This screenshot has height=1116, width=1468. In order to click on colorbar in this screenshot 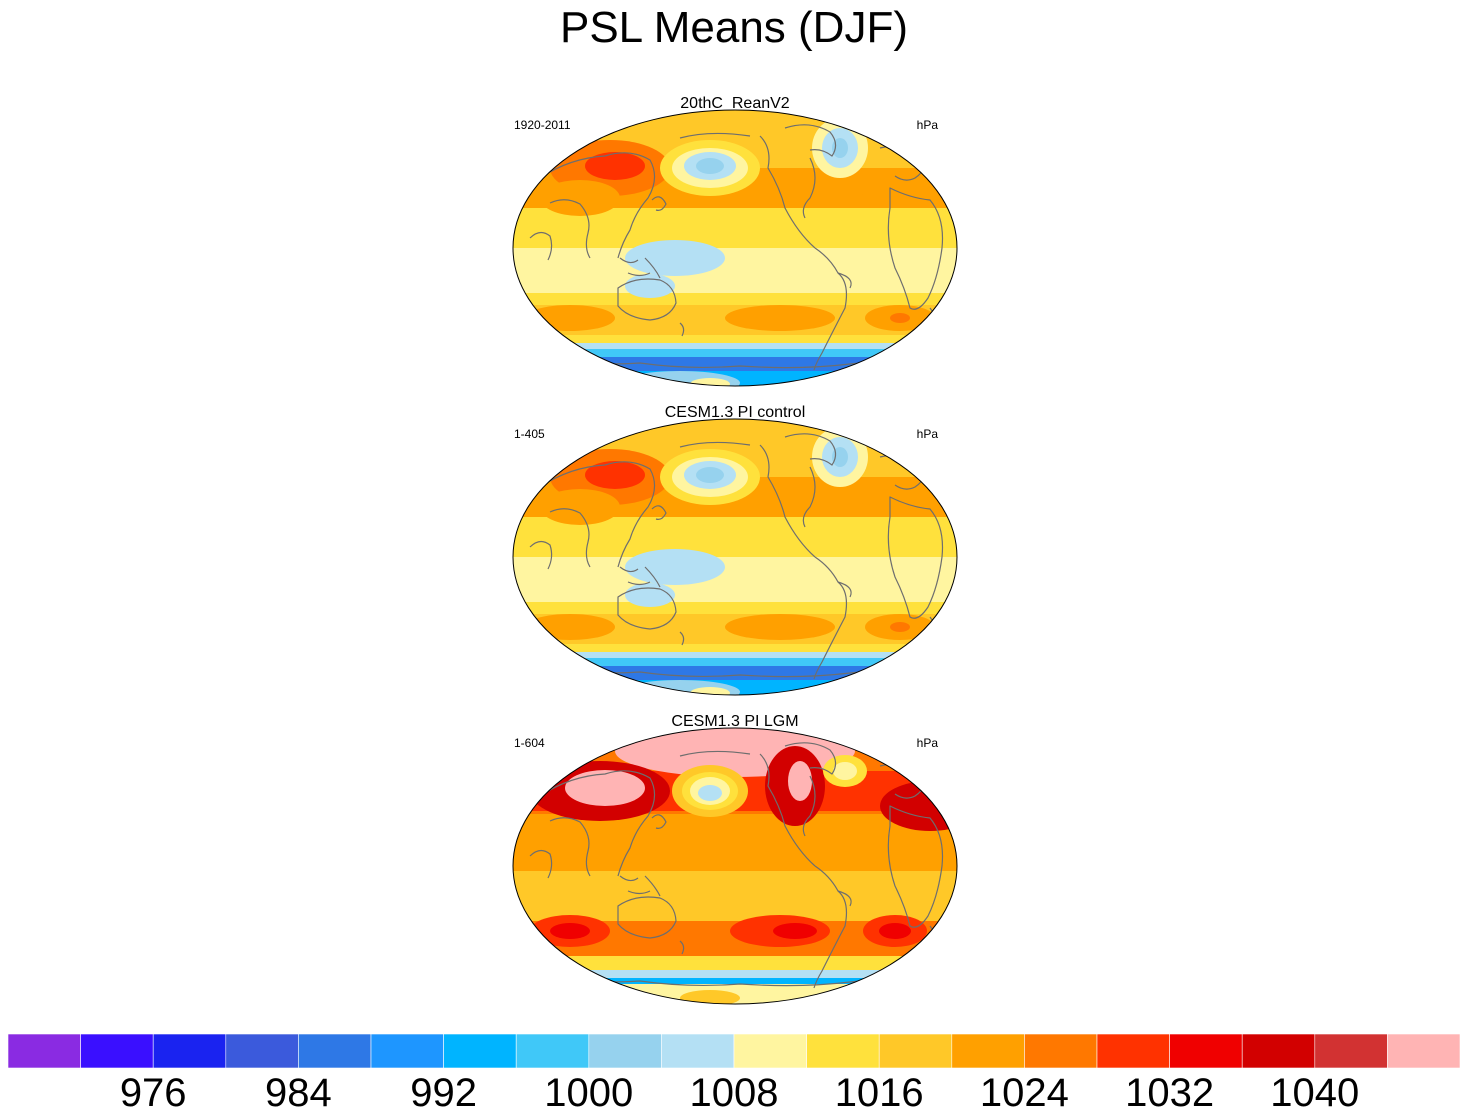, I will do `click(734, 1051)`.